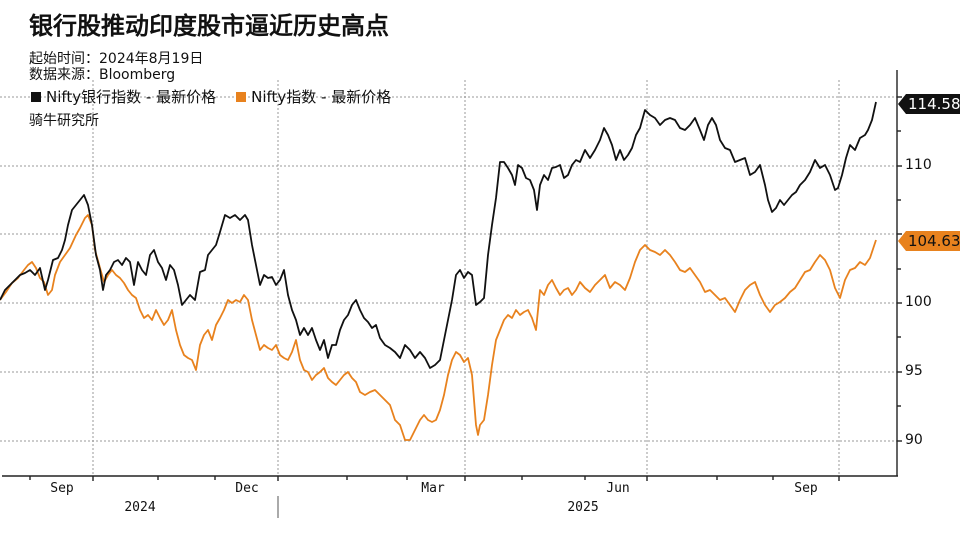 This screenshot has height=540, width=960. I want to click on x-tick-dec-2024: Dec, so click(247, 488).